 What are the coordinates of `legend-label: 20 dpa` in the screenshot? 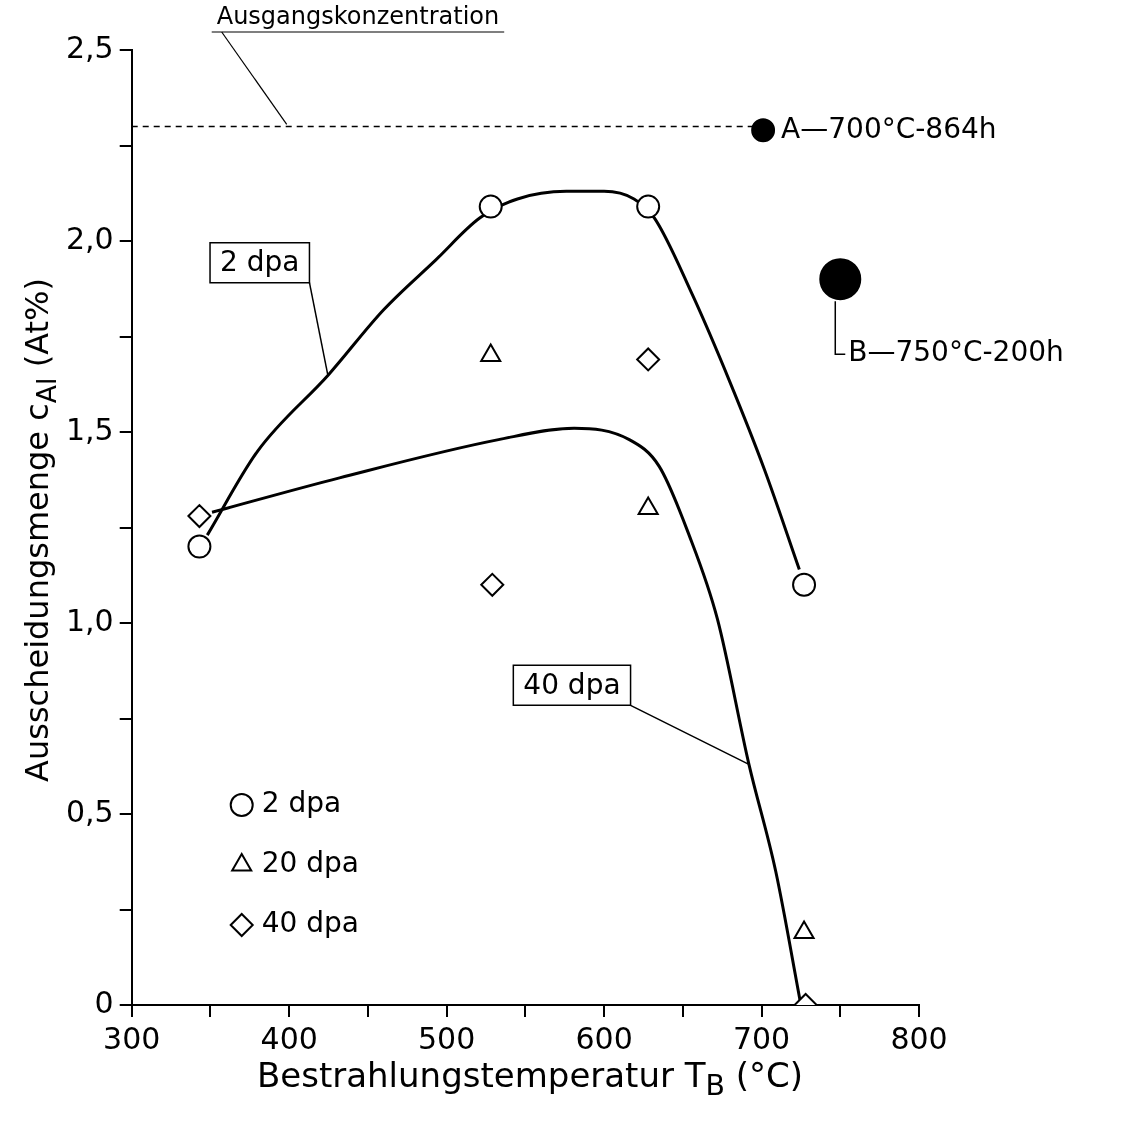 It's located at (310, 863).